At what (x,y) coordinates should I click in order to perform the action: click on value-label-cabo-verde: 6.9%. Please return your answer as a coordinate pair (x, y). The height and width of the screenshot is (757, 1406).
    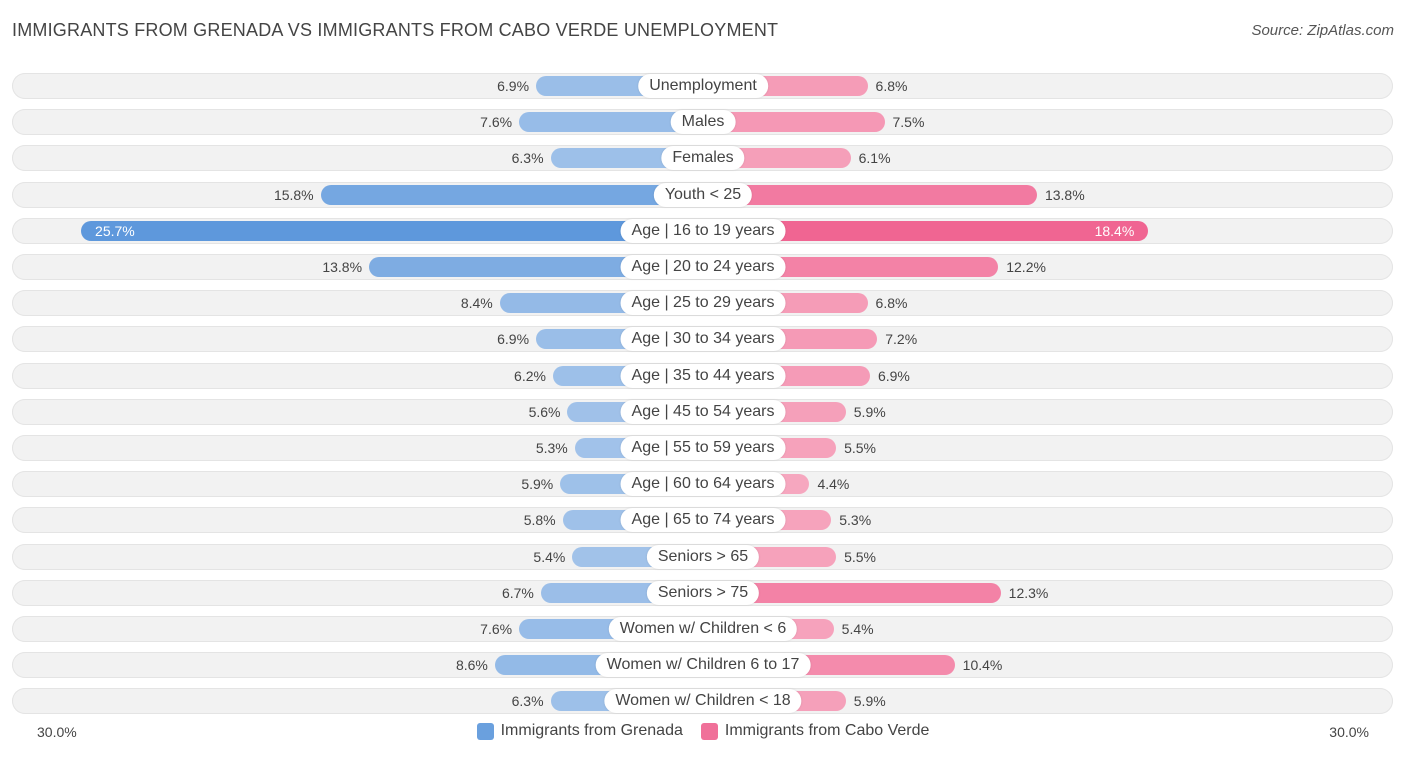
    Looking at the image, I should click on (893, 375).